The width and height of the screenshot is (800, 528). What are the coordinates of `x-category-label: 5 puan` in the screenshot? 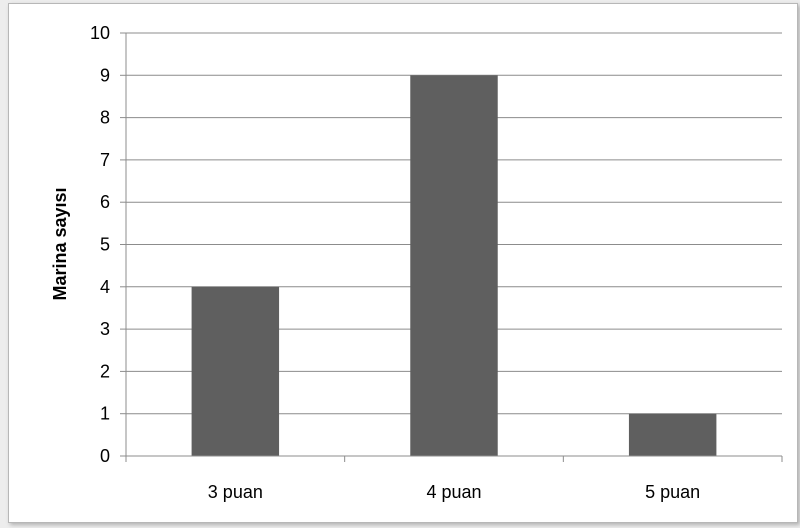 It's located at (672, 492).